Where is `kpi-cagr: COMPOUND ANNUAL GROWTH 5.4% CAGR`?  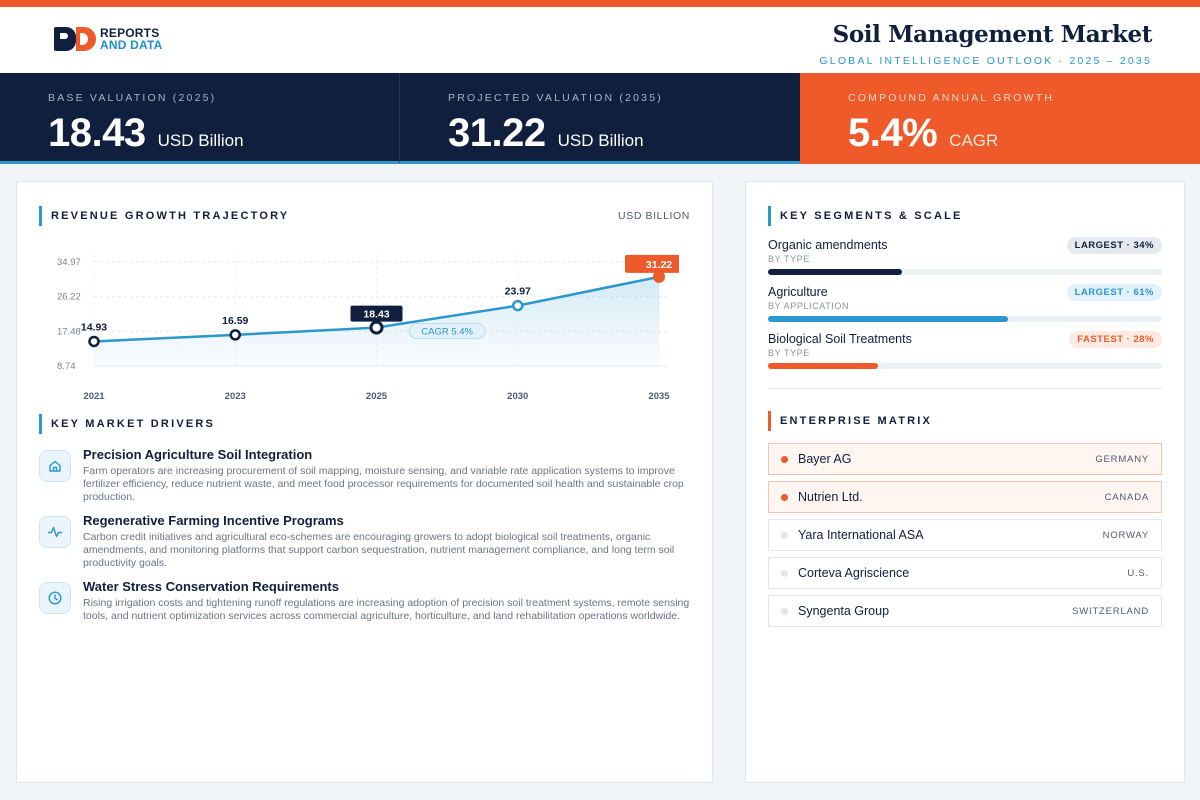 kpi-cagr: COMPOUND ANNUAL GROWTH 5.4% CAGR is located at coordinates (1000, 118).